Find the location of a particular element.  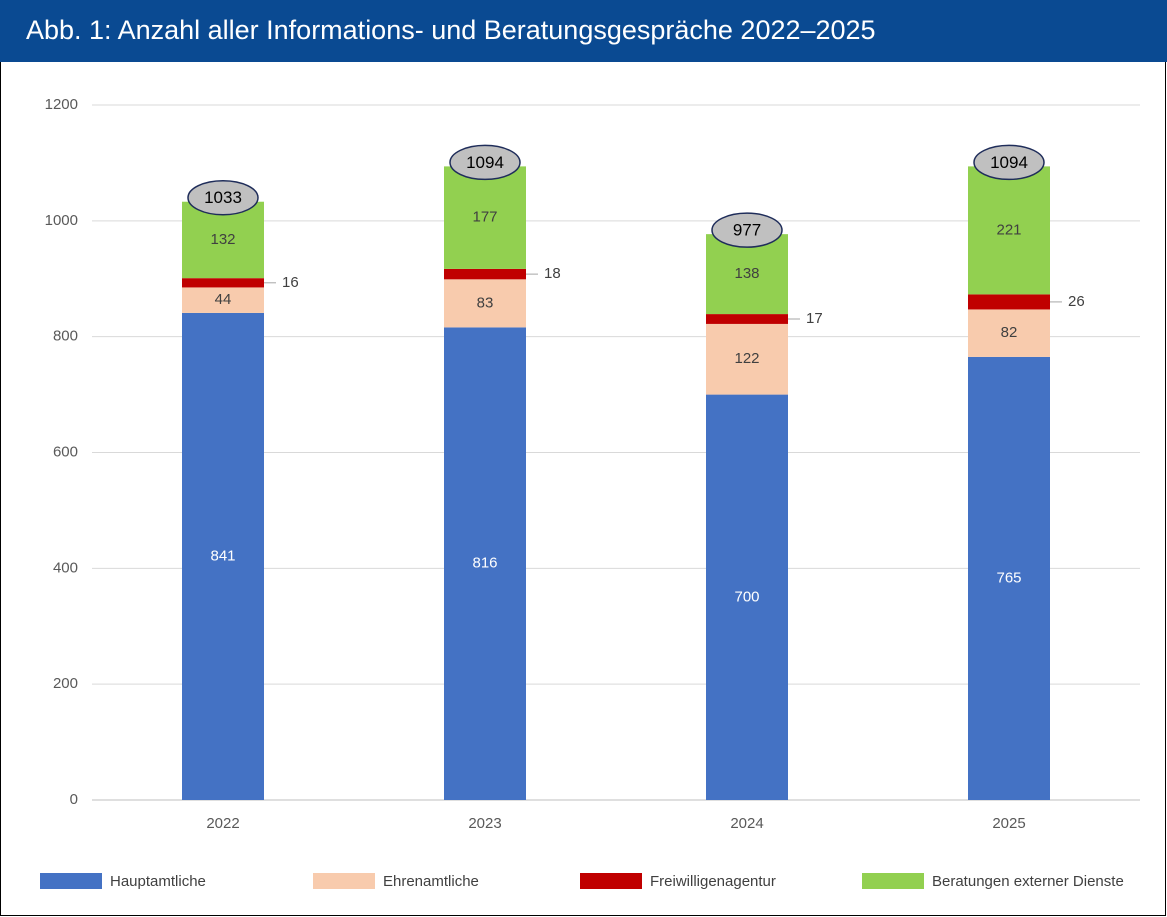

data-label: 138 is located at coordinates (746, 273).